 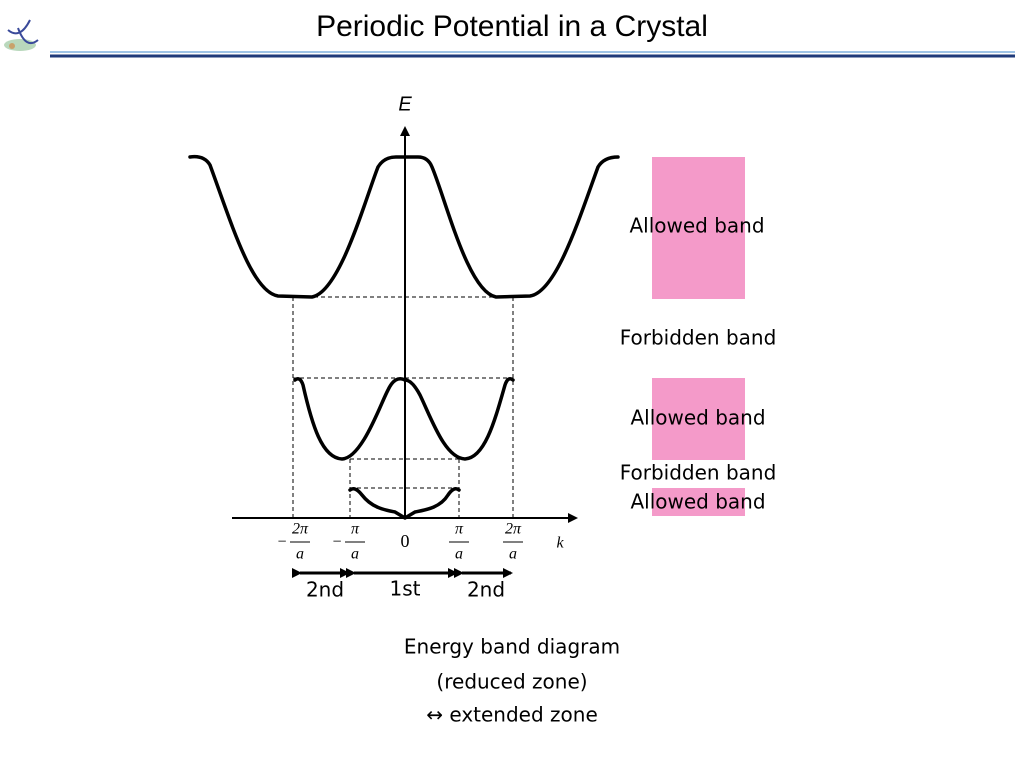 I want to click on guides, so click(x=403, y=407).